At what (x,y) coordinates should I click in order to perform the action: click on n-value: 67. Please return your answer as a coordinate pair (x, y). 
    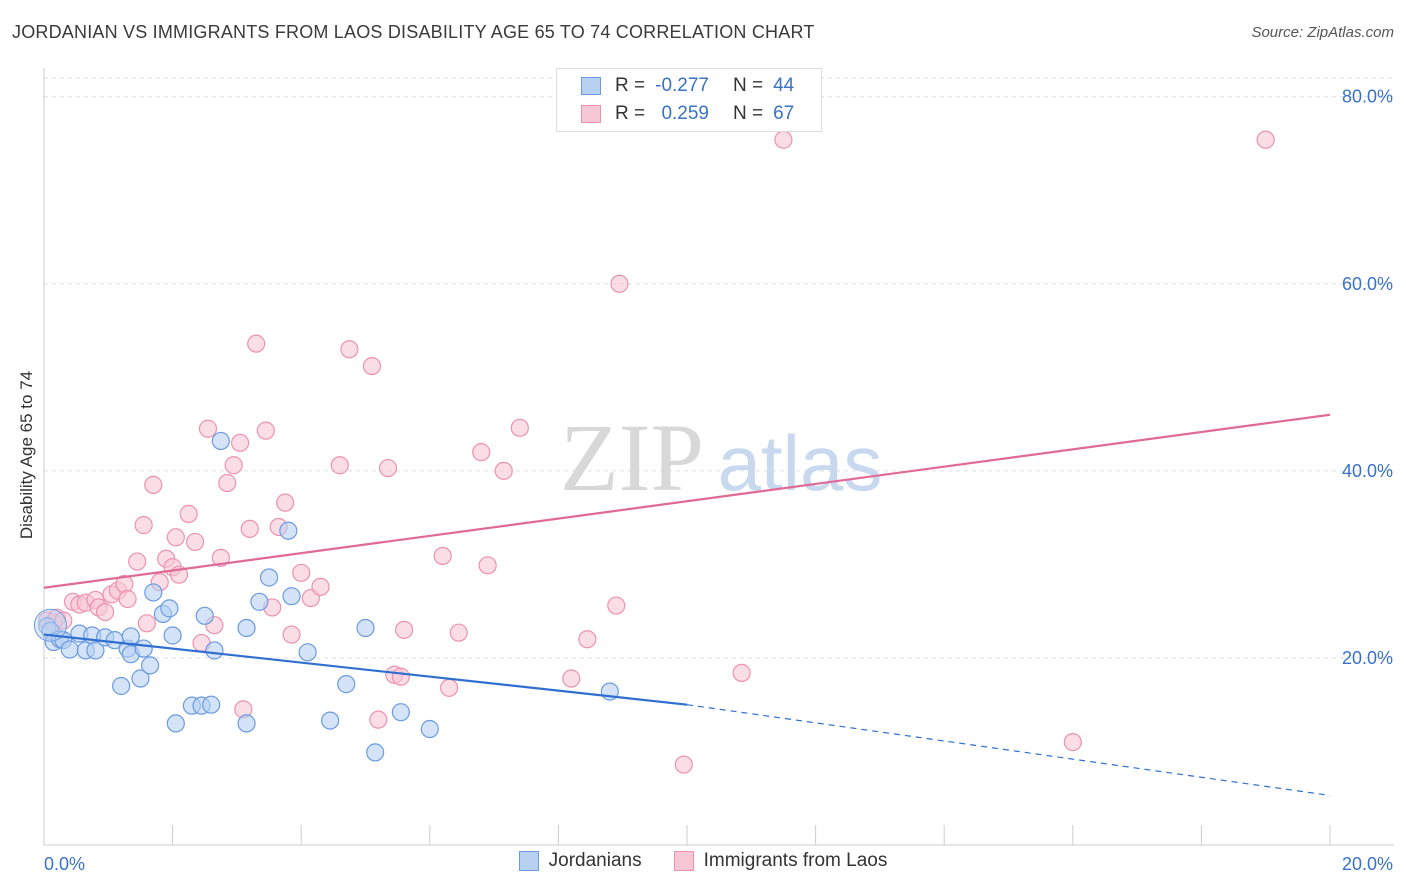
    Looking at the image, I should click on (784, 113).